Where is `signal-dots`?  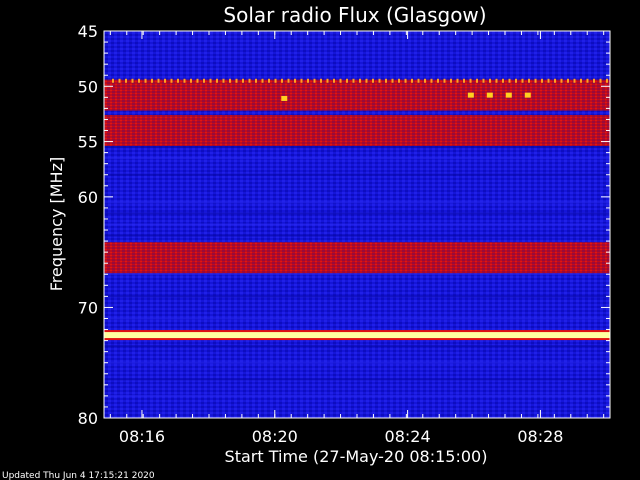
signal-dots is located at coordinates (360, 89).